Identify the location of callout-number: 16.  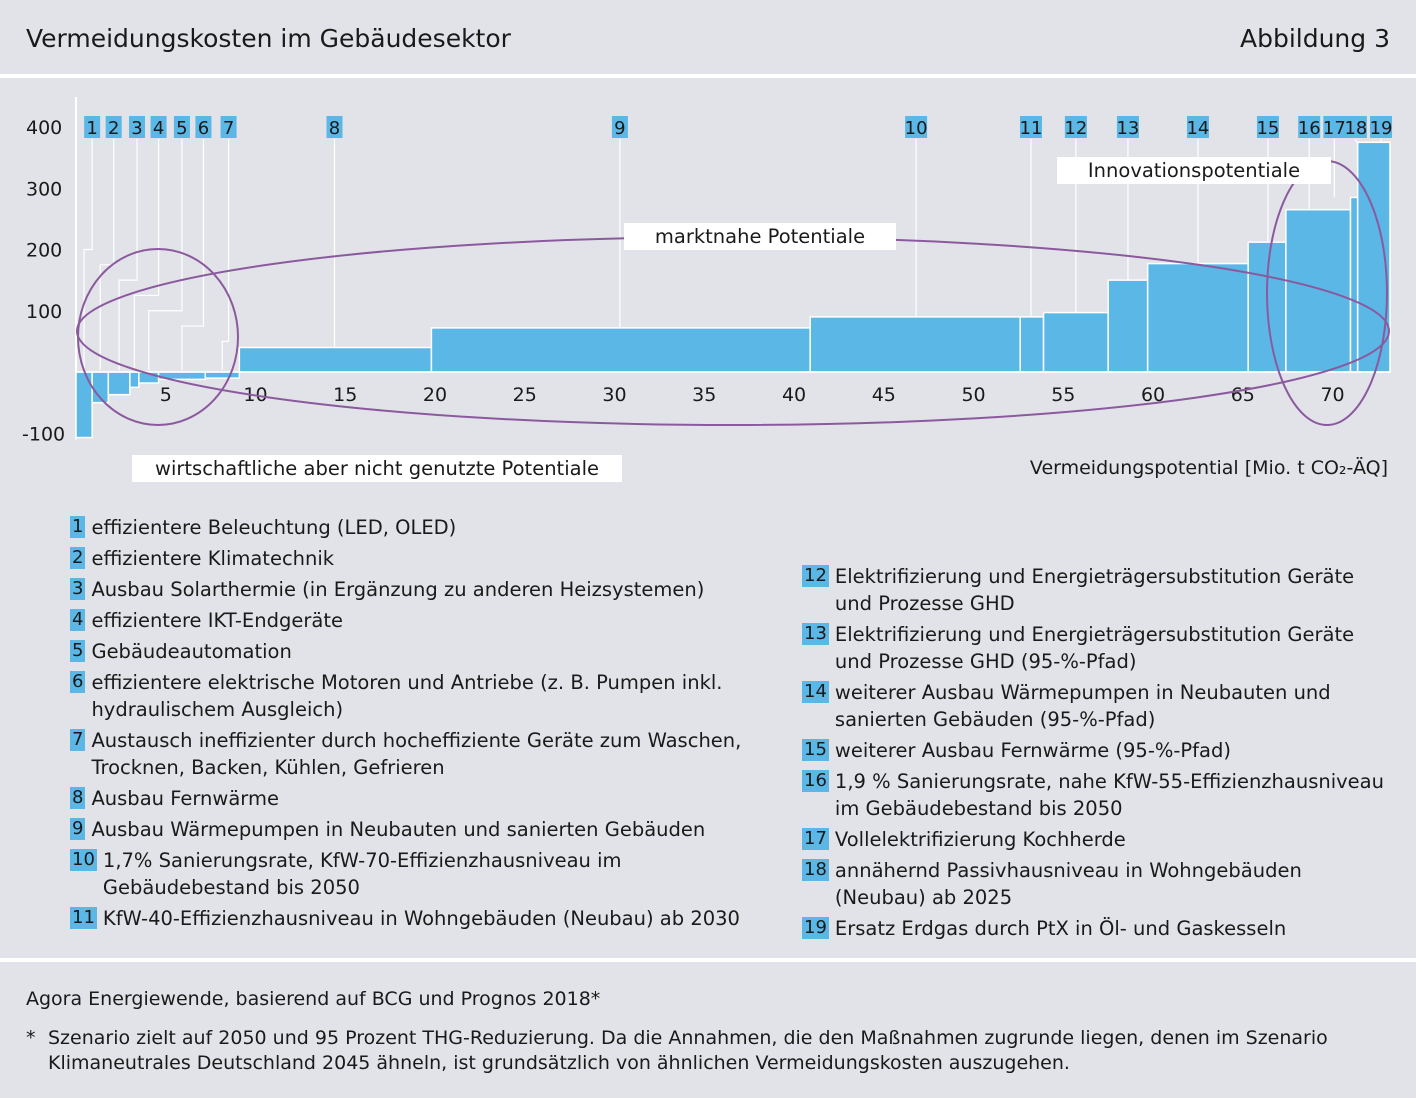
(1309, 128).